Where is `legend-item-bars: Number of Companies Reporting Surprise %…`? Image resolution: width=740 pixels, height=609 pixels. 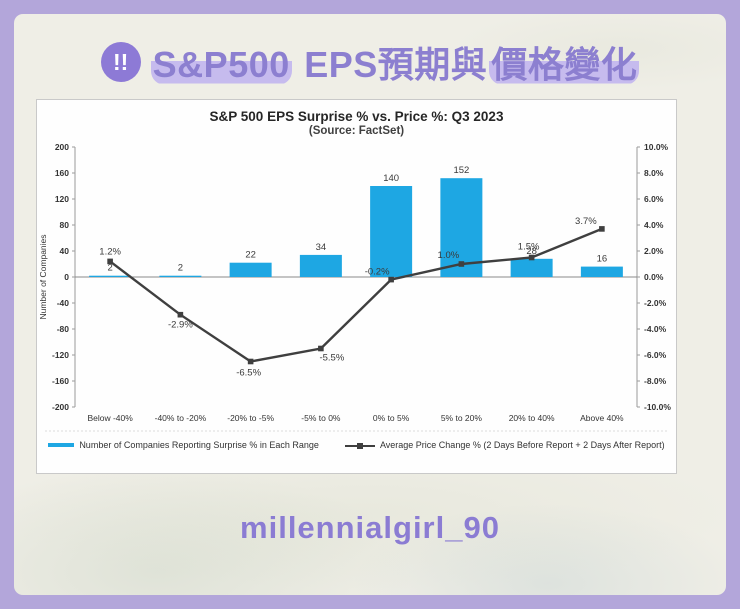 legend-item-bars: Number of Companies Reporting Surprise %… is located at coordinates (183, 445).